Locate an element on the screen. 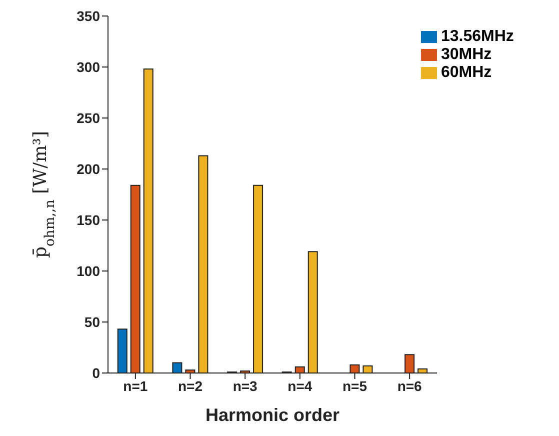 The image size is (559, 436). legend-label: 30MHz is located at coordinates (466, 54).